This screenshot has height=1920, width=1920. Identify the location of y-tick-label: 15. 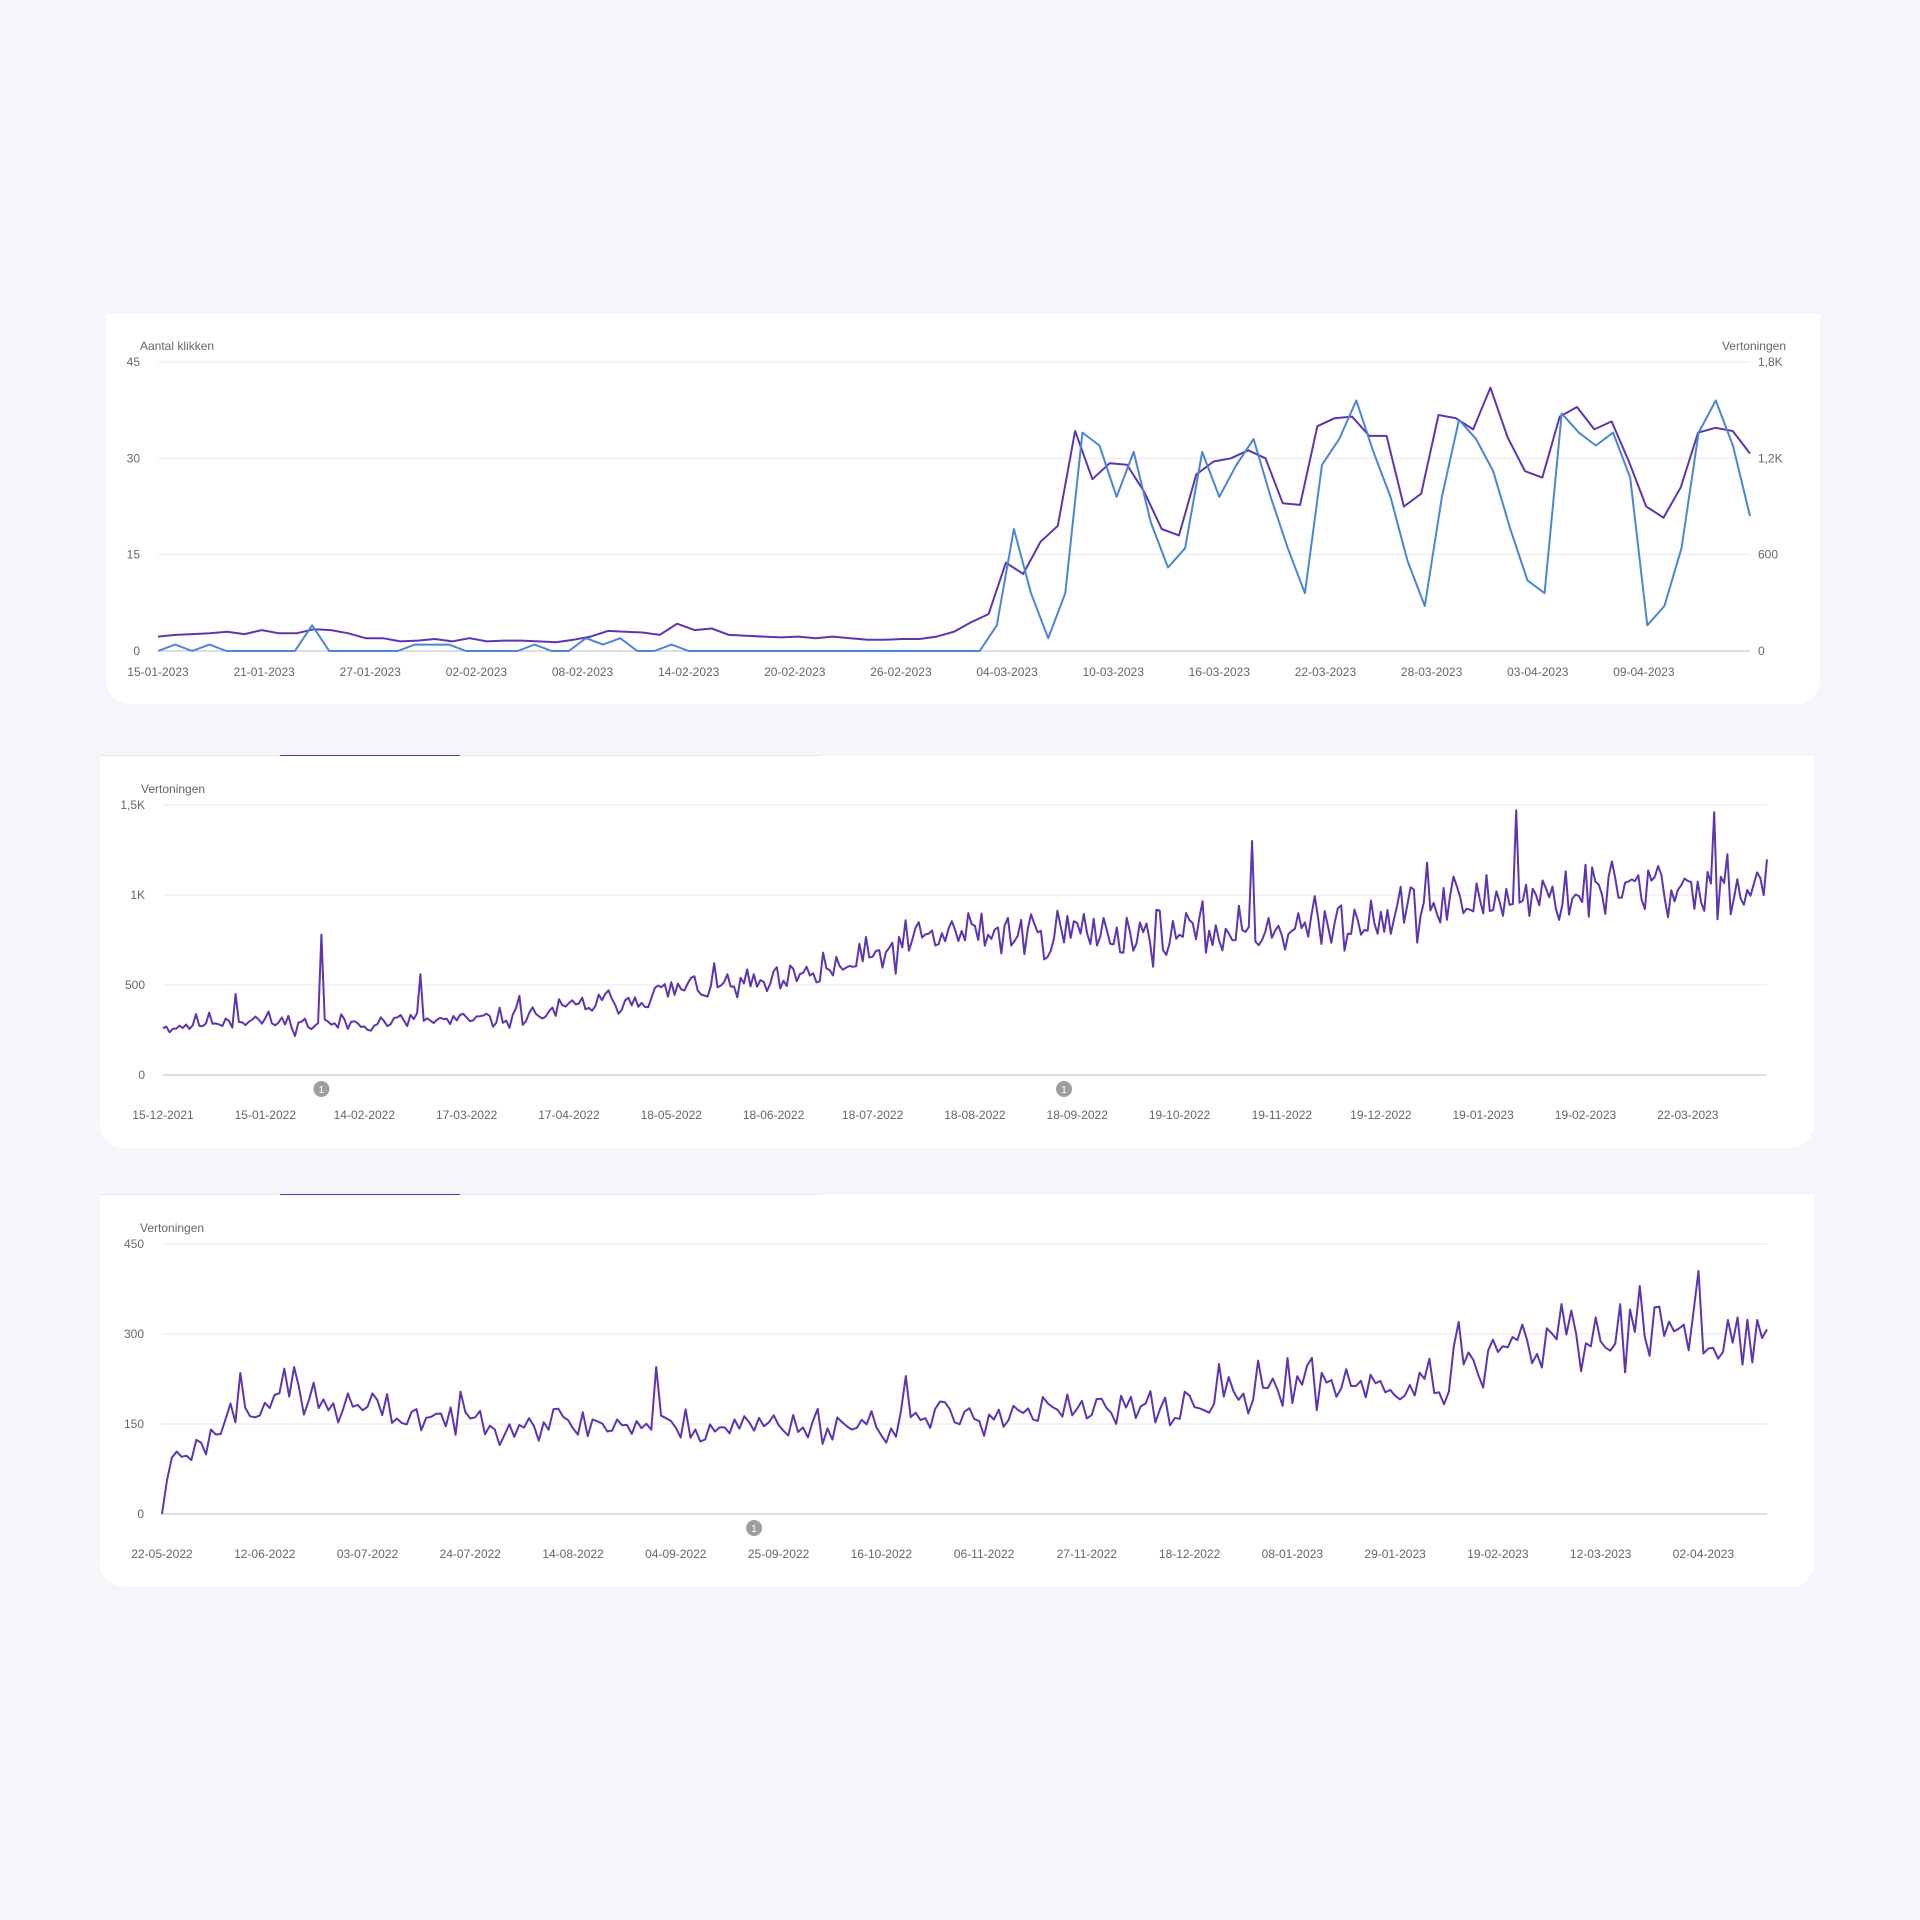
(134, 555).